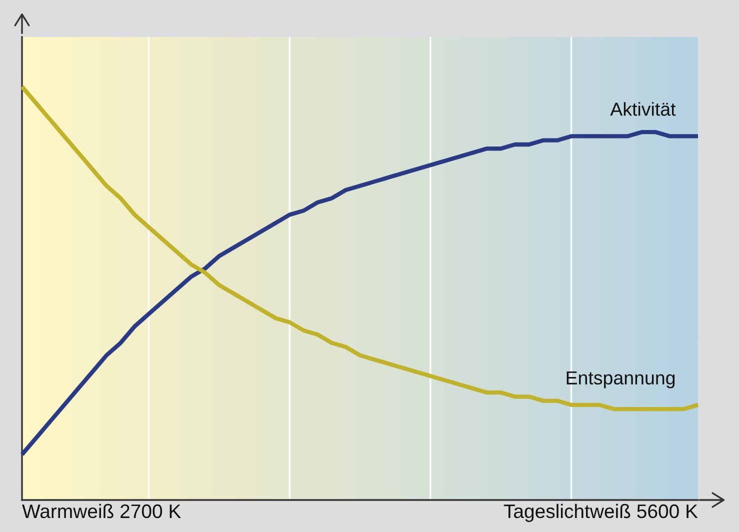 Image resolution: width=739 pixels, height=532 pixels. Describe the element at coordinates (601, 513) in the screenshot. I see `text: Tageslichtweiß 5600 K` at that location.